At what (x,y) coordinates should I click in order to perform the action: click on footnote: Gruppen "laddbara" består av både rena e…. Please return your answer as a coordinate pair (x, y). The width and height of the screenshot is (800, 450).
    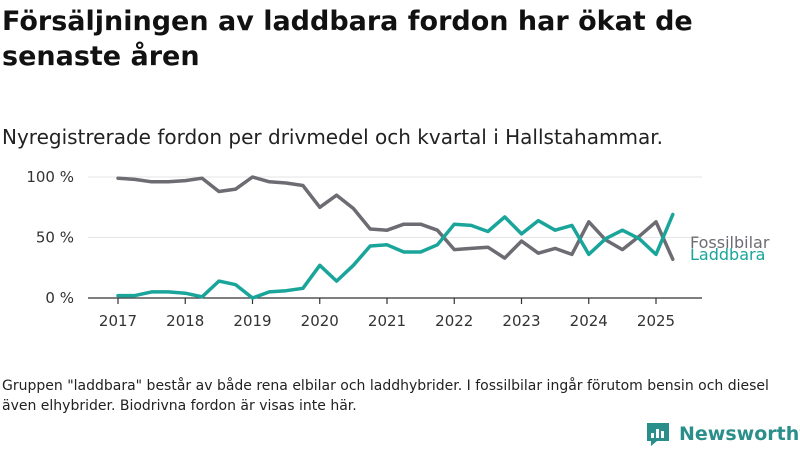
    Looking at the image, I should click on (385, 396).